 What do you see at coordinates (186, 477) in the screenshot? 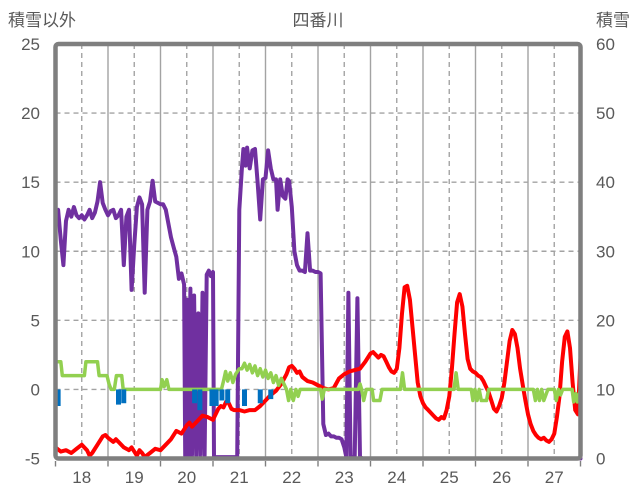
I see `x-tick-label: 20` at bounding box center [186, 477].